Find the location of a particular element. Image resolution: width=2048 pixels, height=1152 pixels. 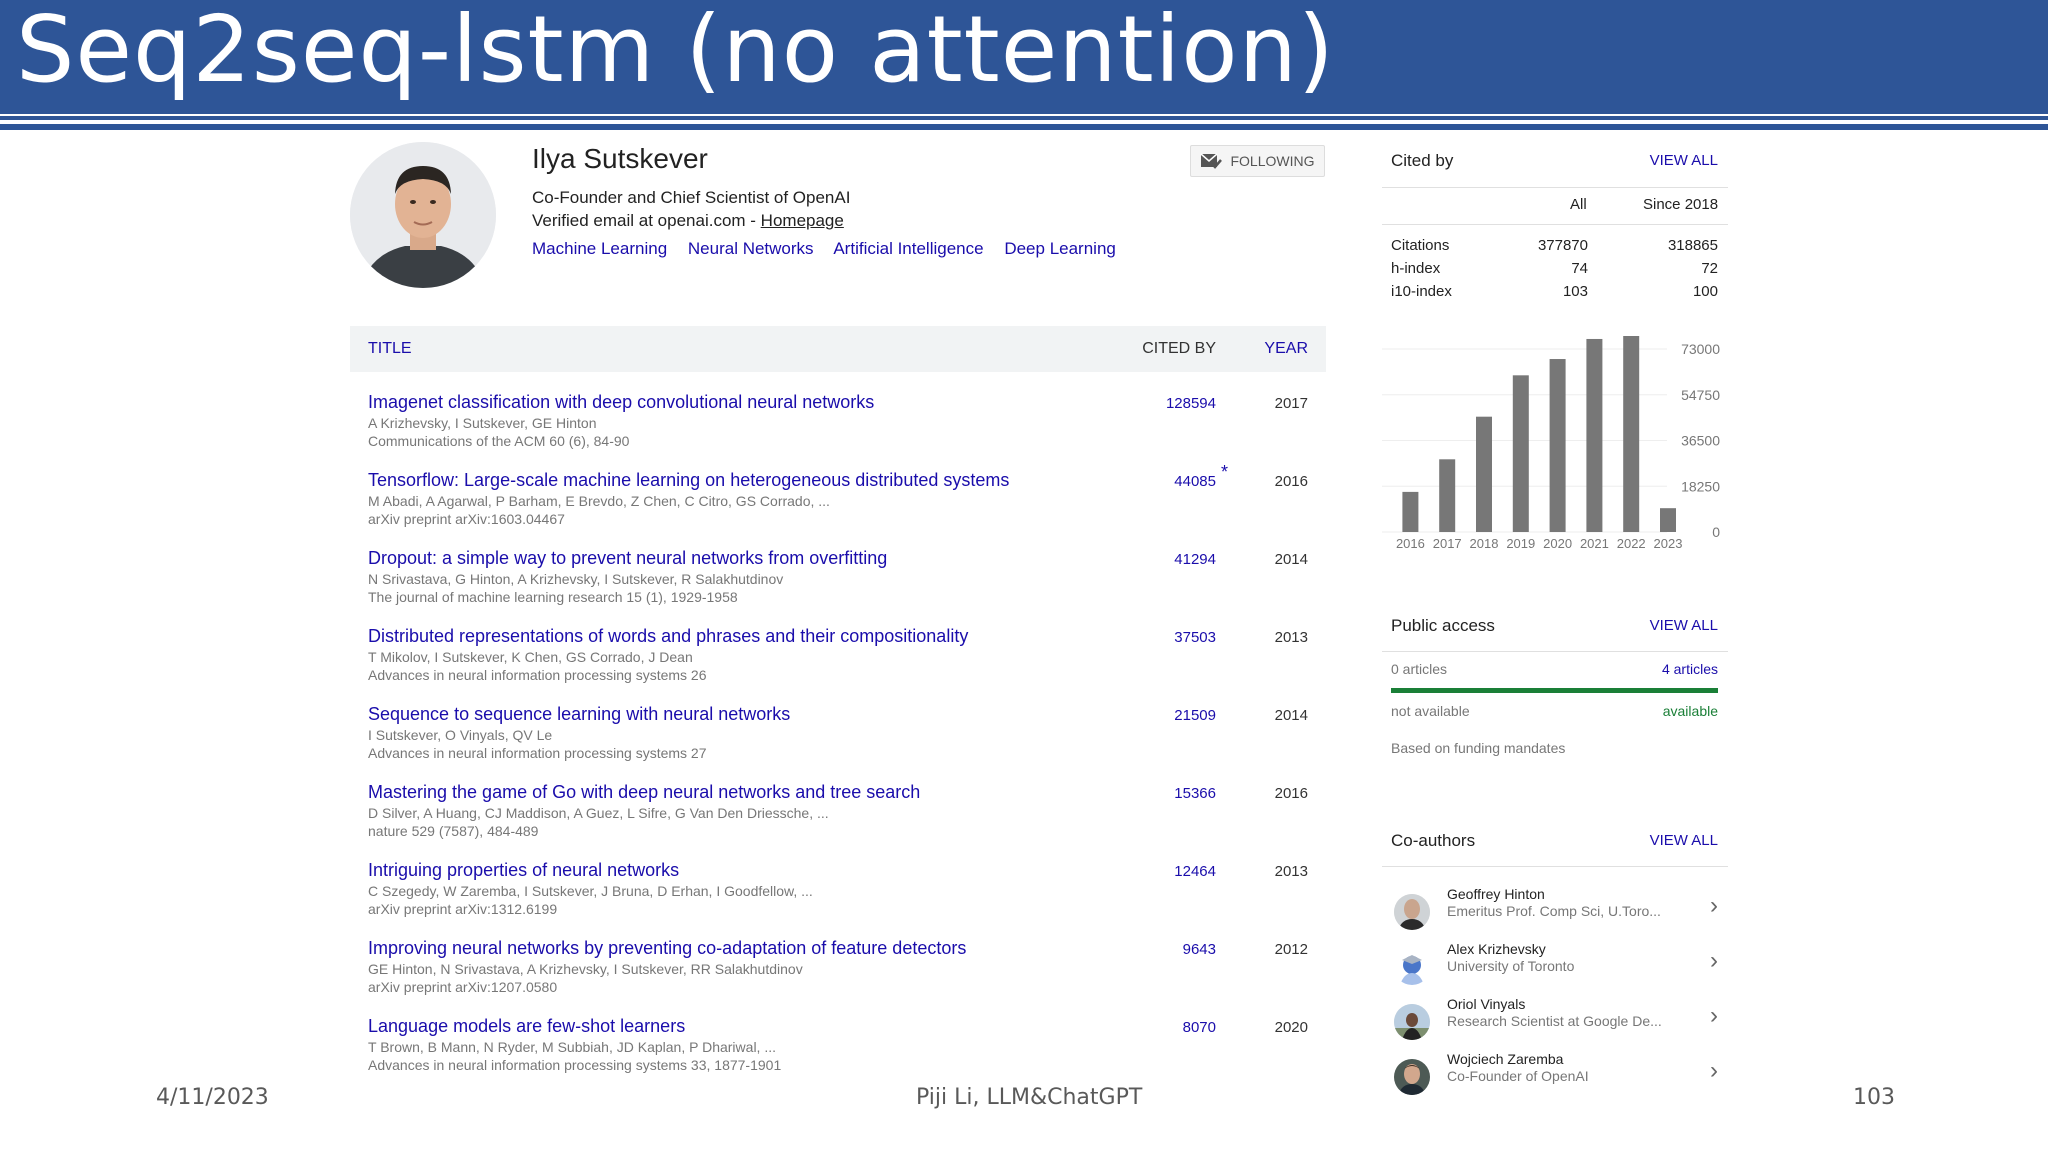

coauthor-item: Wojciech Zaremba Co-Founder of OpenAI › is located at coordinates (1555, 1078).